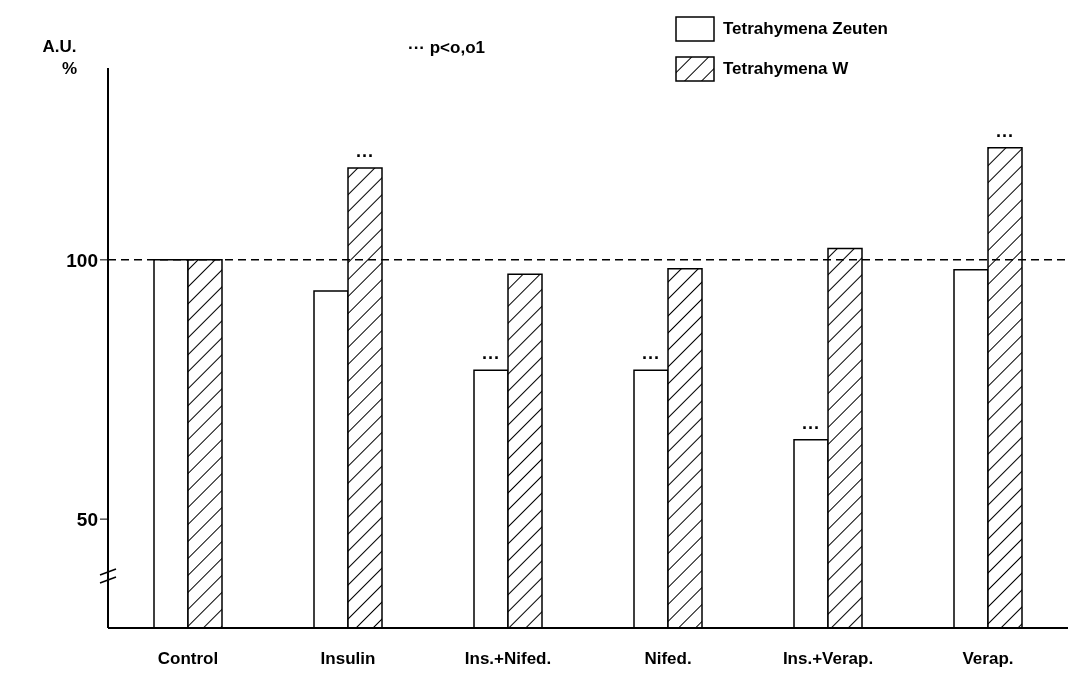  What do you see at coordinates (988, 659) in the screenshot?
I see `x-tick-label: Verap.` at bounding box center [988, 659].